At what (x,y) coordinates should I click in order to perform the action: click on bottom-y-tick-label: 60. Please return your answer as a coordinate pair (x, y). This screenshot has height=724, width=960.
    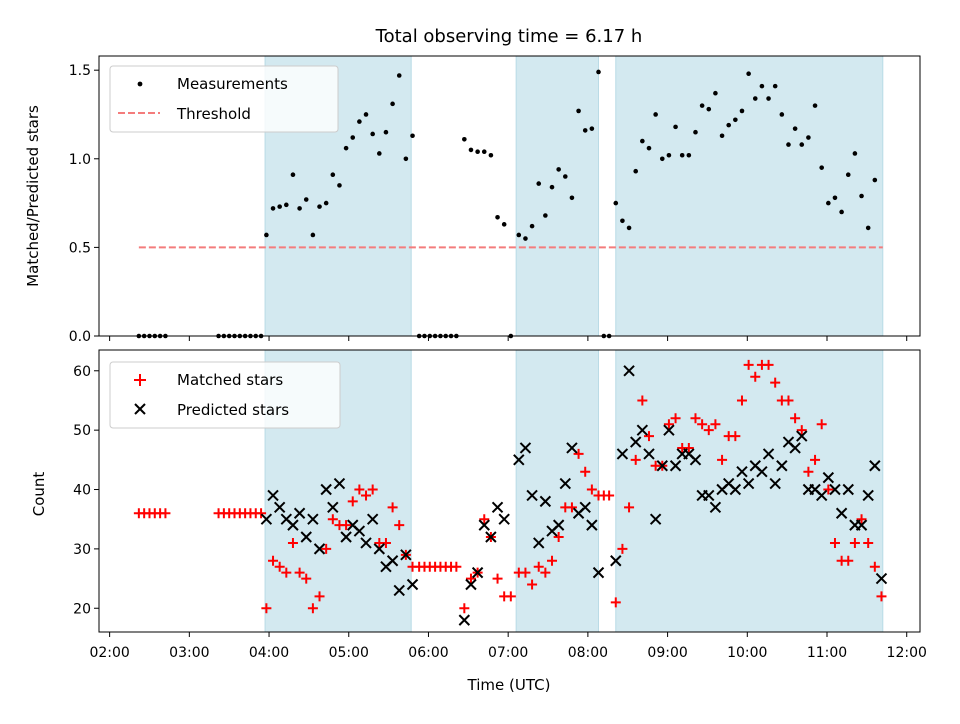
    Looking at the image, I should click on (82, 372).